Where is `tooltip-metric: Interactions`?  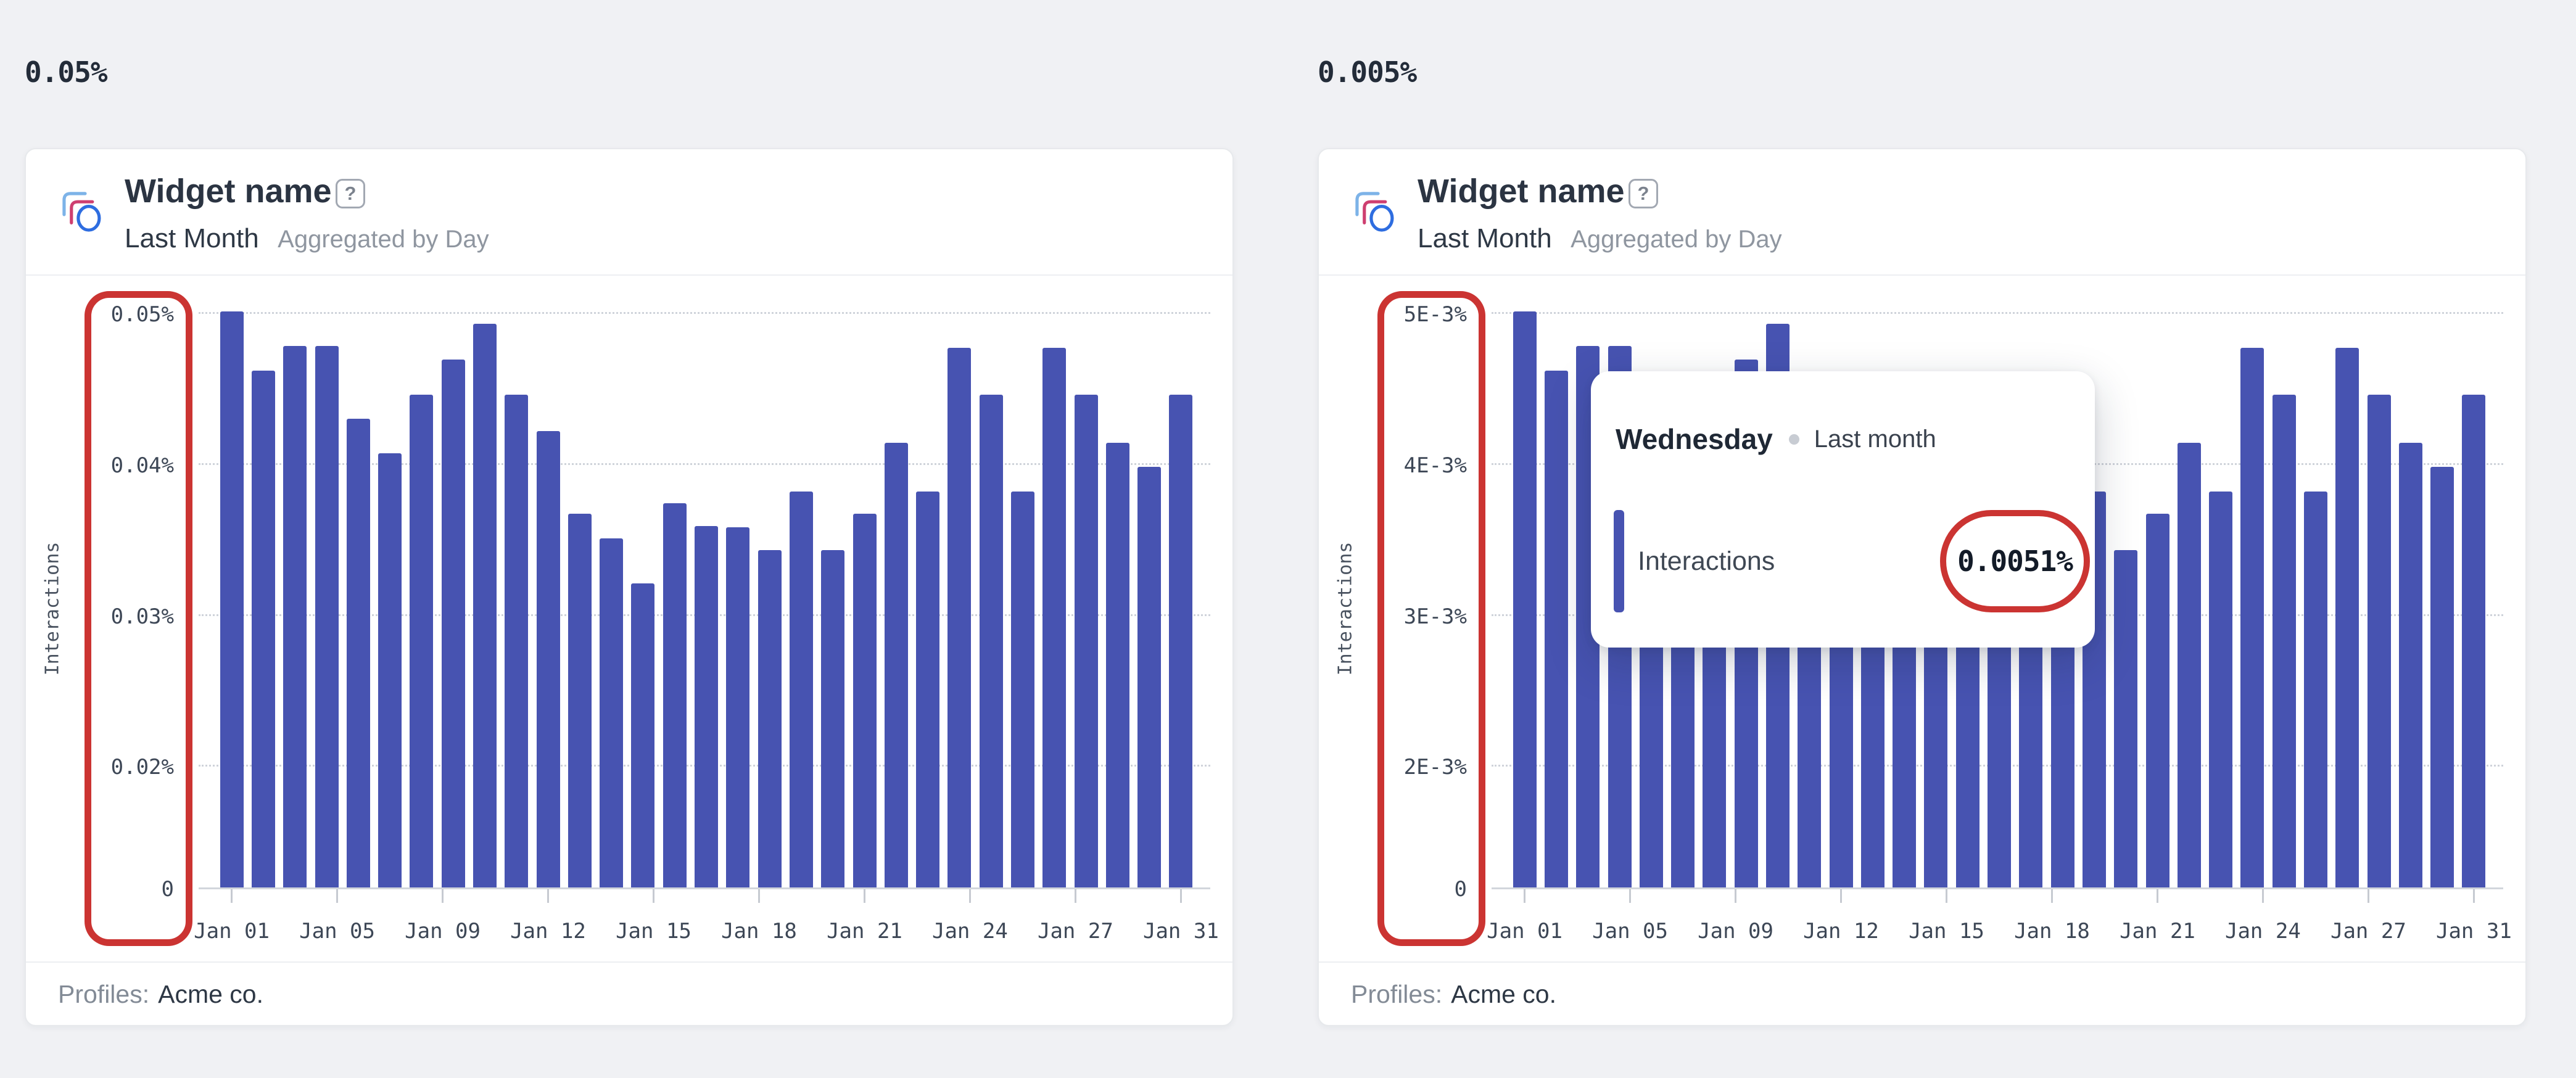
tooltip-metric: Interactions is located at coordinates (1706, 561).